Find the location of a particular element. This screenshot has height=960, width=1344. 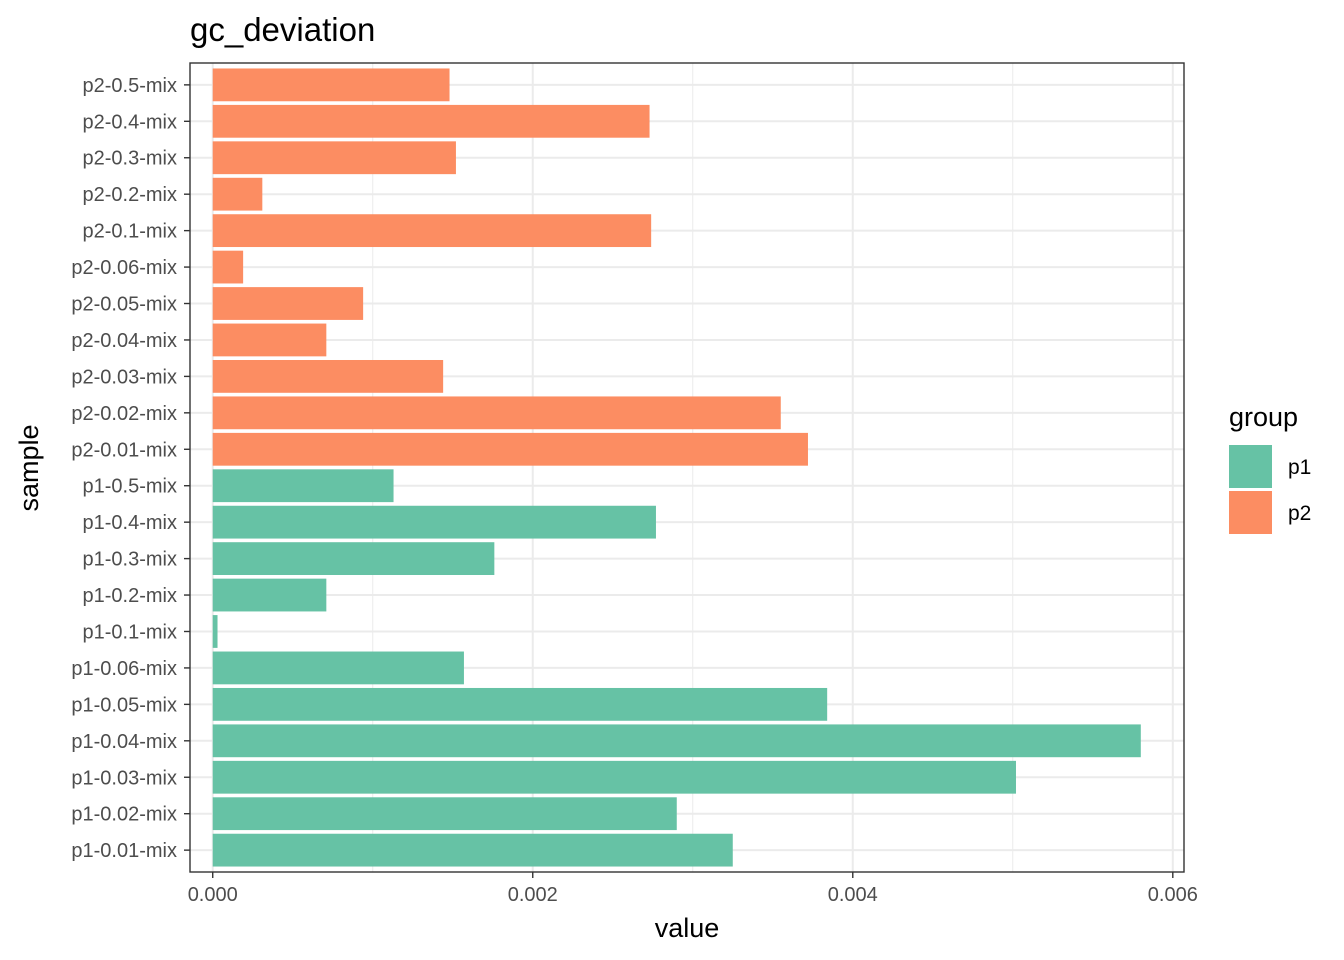

y-tick-label: p1-0.02-mix is located at coordinates (124, 815).